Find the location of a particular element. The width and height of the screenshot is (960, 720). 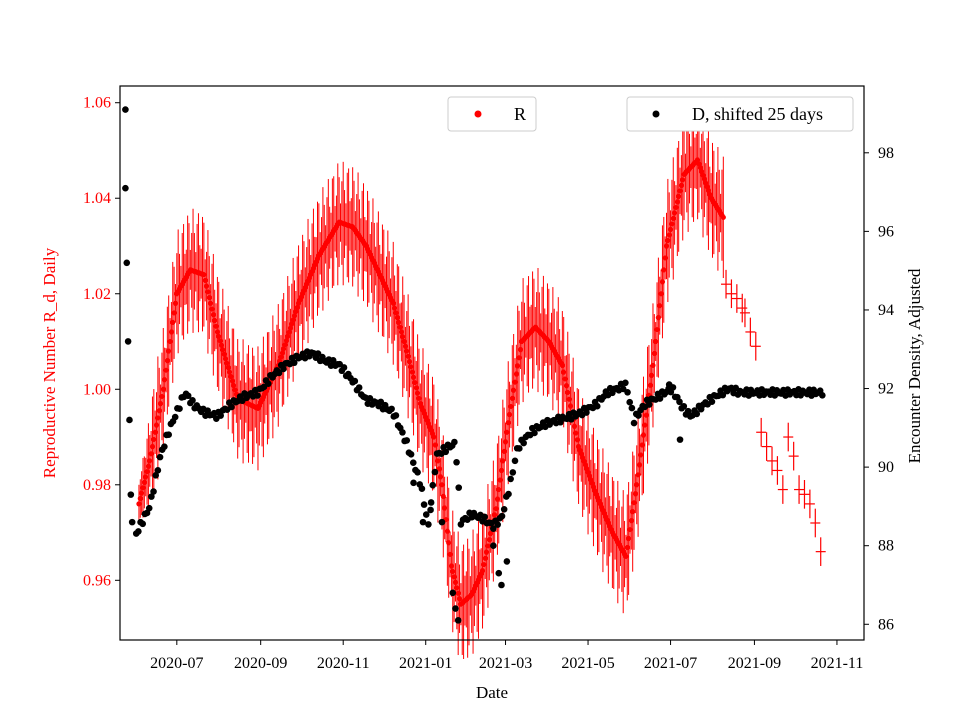

legend-r-label: R is located at coordinates (520, 114).